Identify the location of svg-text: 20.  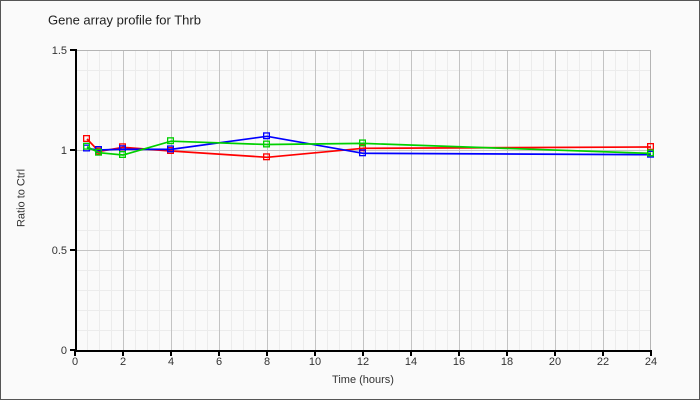
(555, 362).